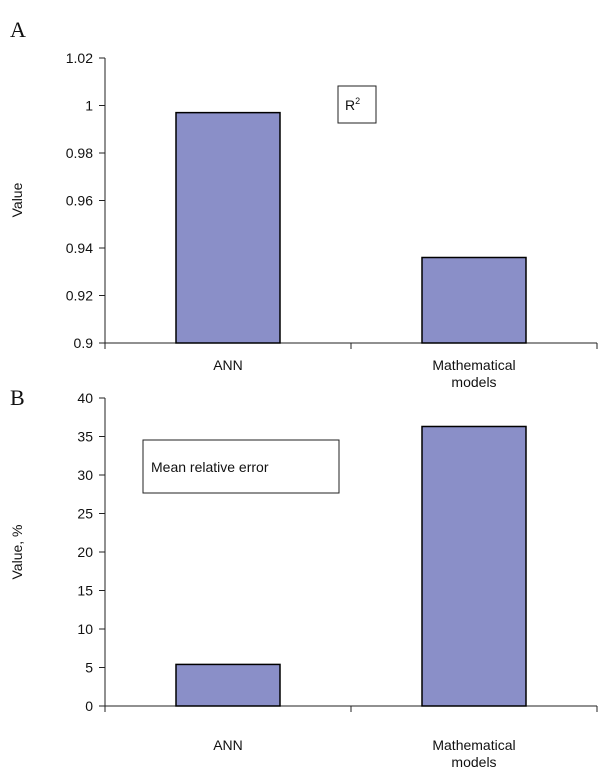 This screenshot has width=607, height=773. I want to click on y-tick-label: 10, so click(85, 629).